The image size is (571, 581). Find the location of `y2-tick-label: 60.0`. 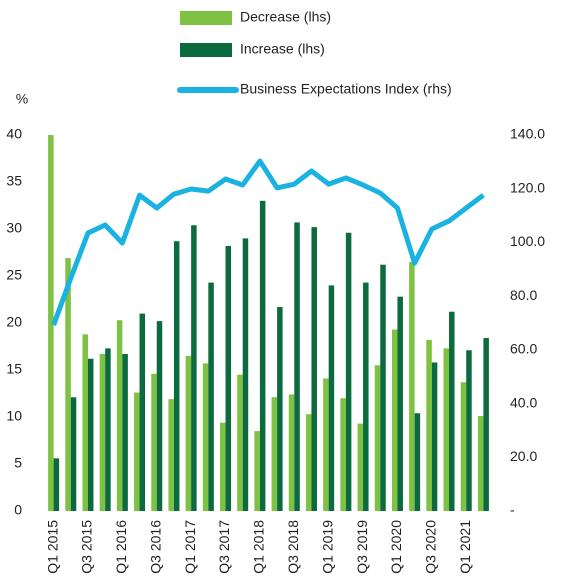

y2-tick-label: 60.0 is located at coordinates (523, 349).